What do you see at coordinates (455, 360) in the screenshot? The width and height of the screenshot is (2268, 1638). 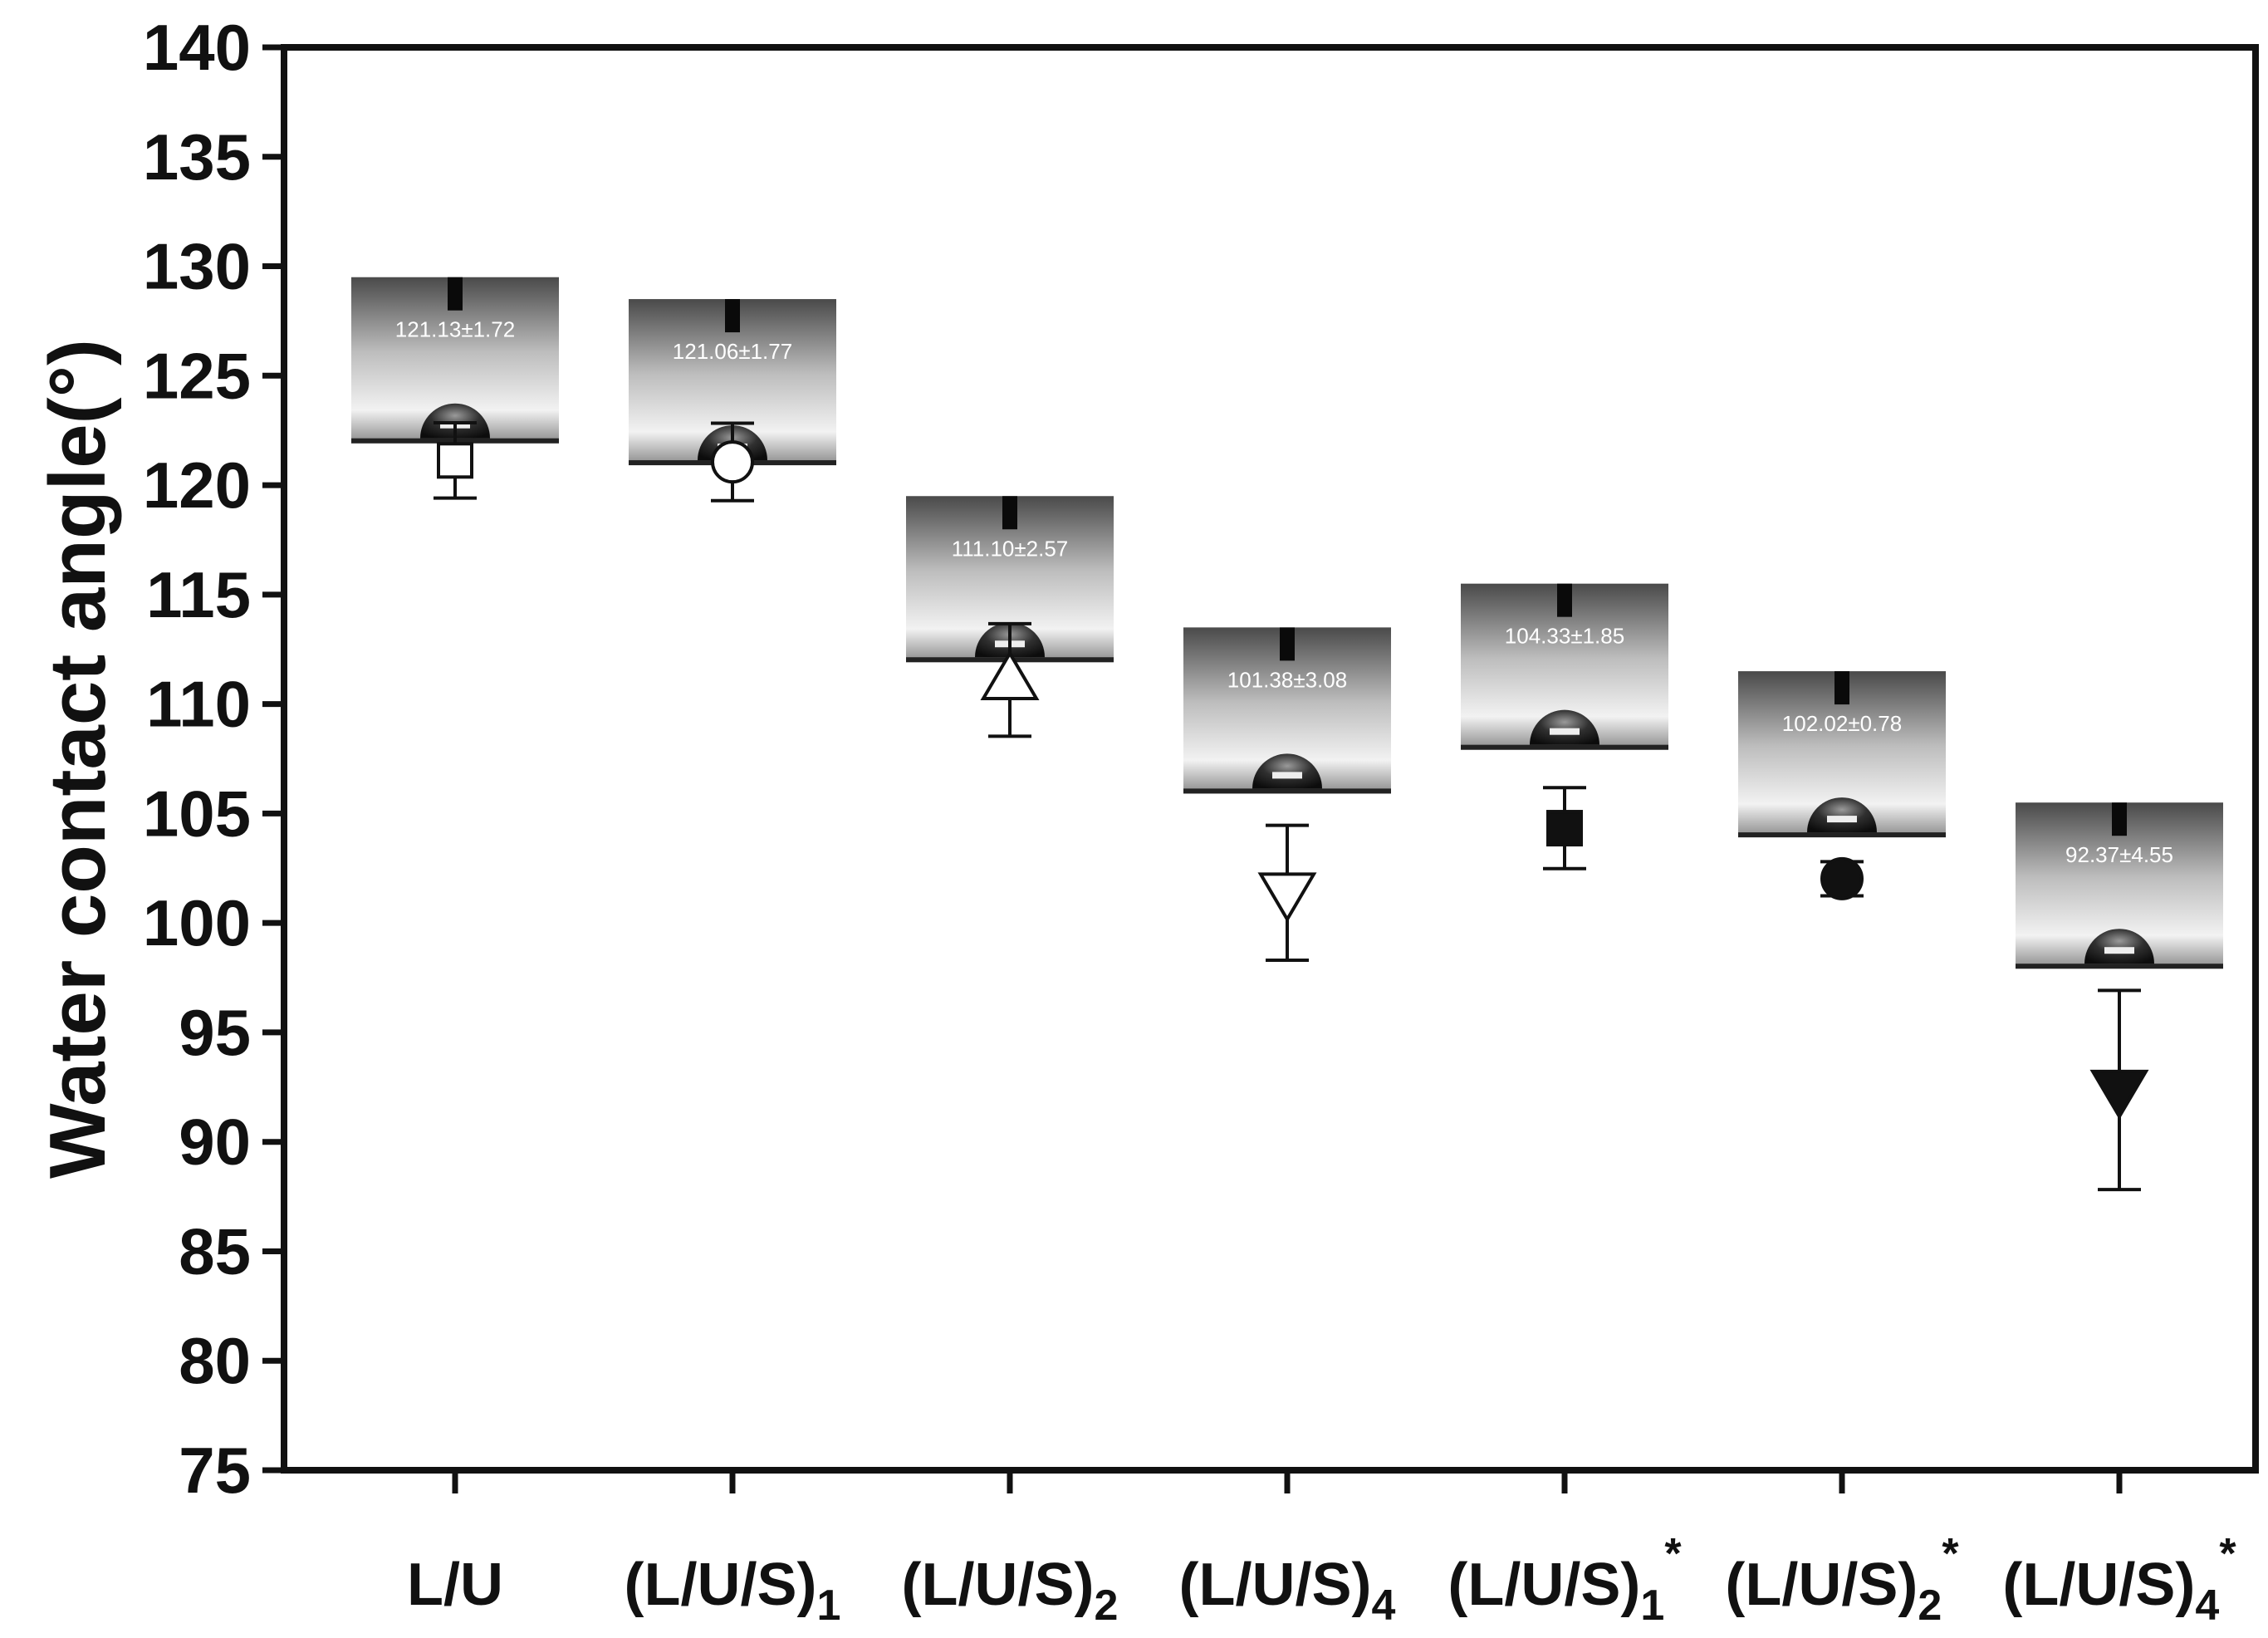 I see `droplet-inset: 121.13±1.72` at bounding box center [455, 360].